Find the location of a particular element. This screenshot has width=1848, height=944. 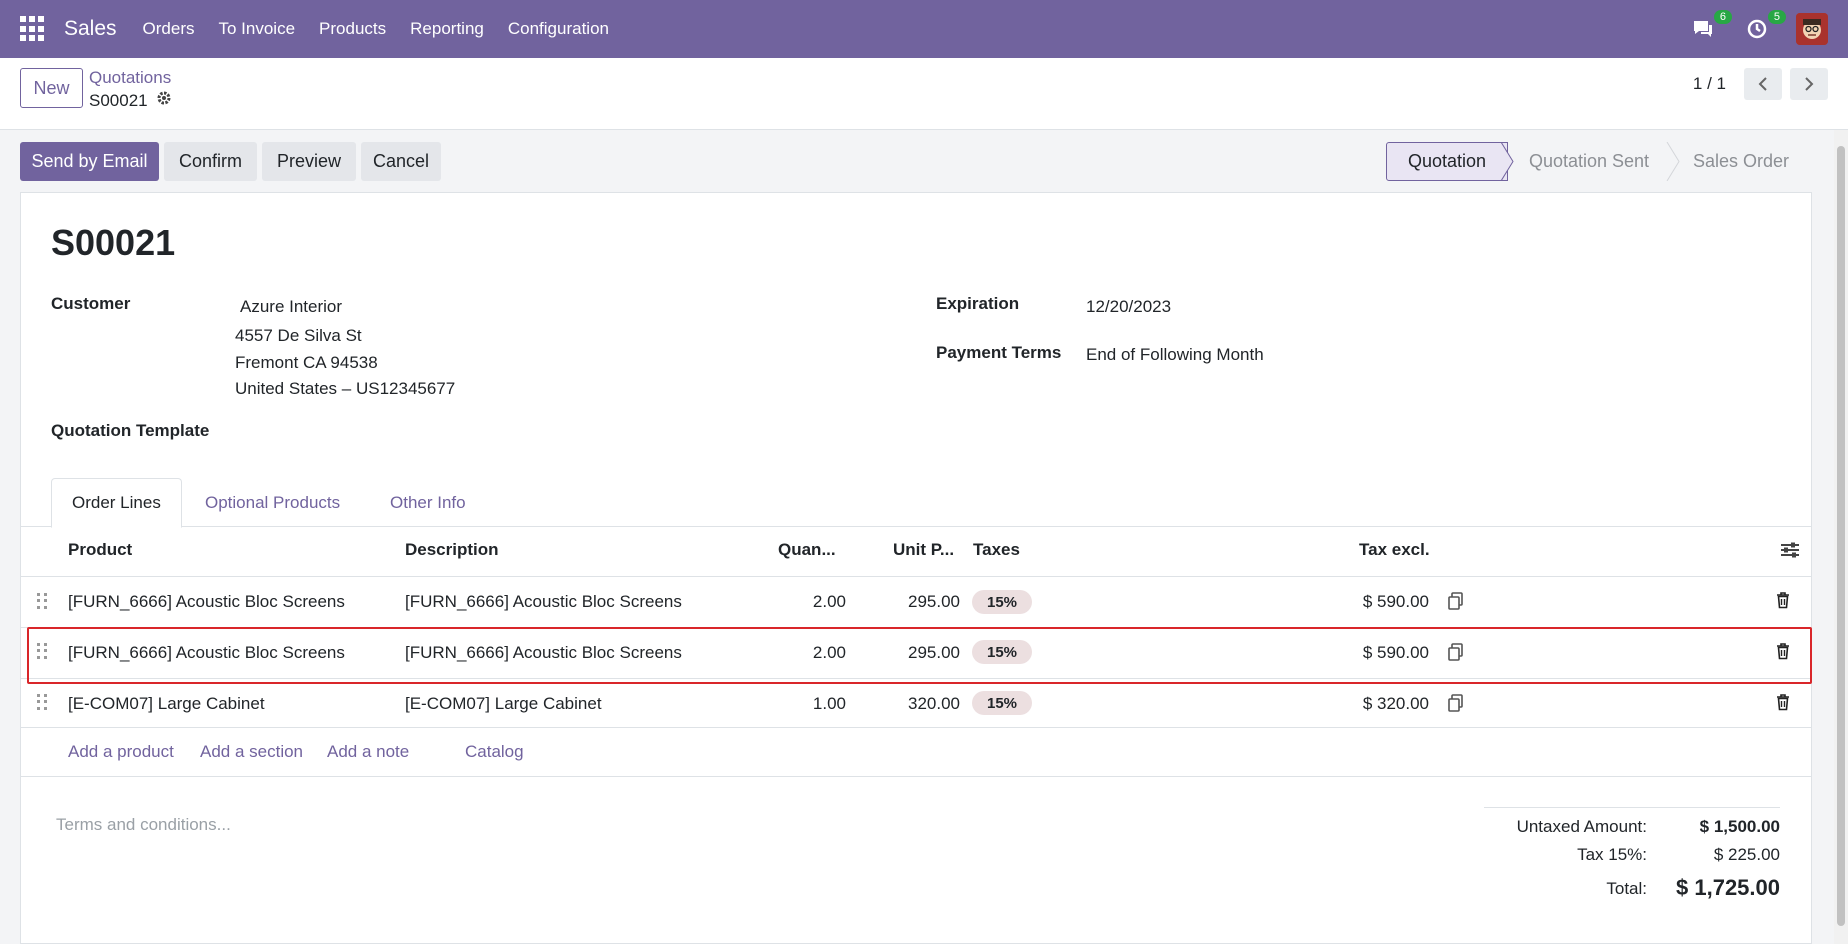

add-product-link: Add a product is located at coordinates (121, 751).